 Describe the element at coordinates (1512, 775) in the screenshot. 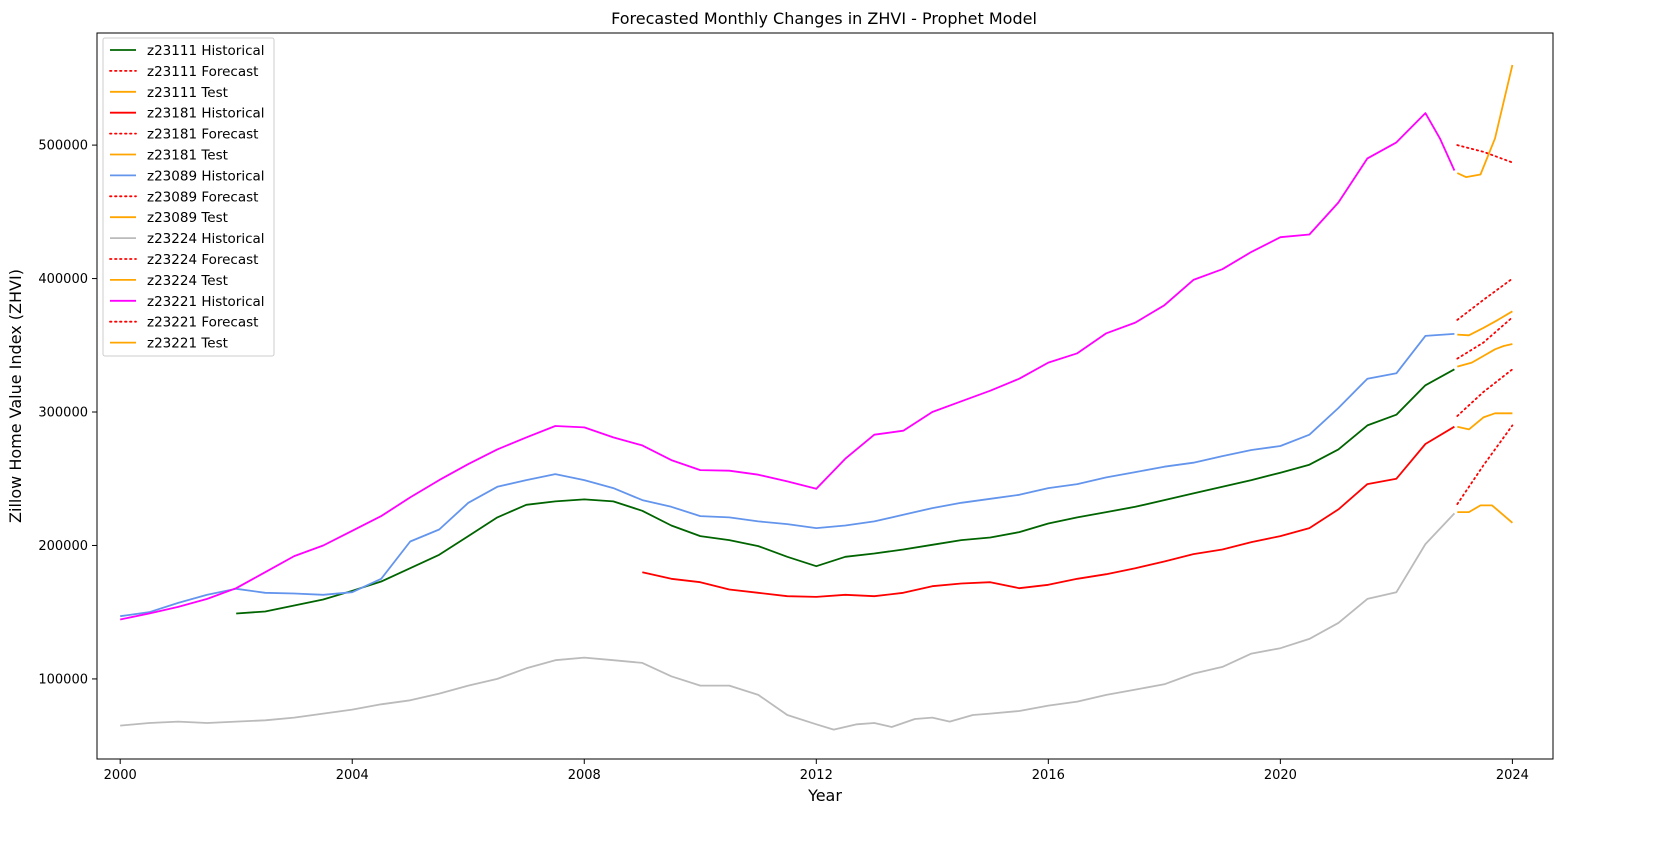

I see `x-tick-label: 2024` at that location.